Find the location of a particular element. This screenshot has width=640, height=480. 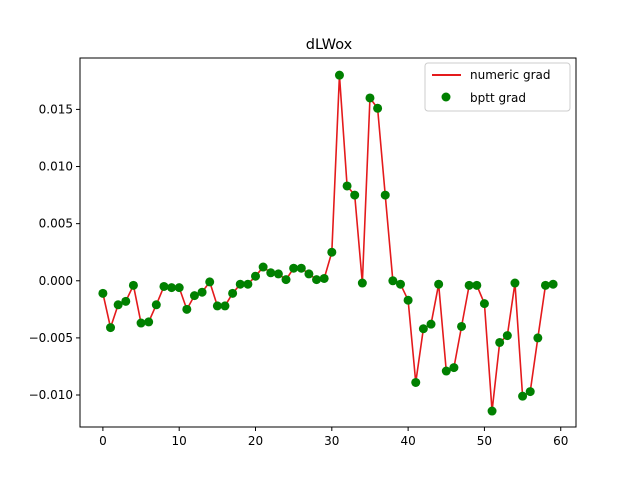

legend-box is located at coordinates (497, 87).